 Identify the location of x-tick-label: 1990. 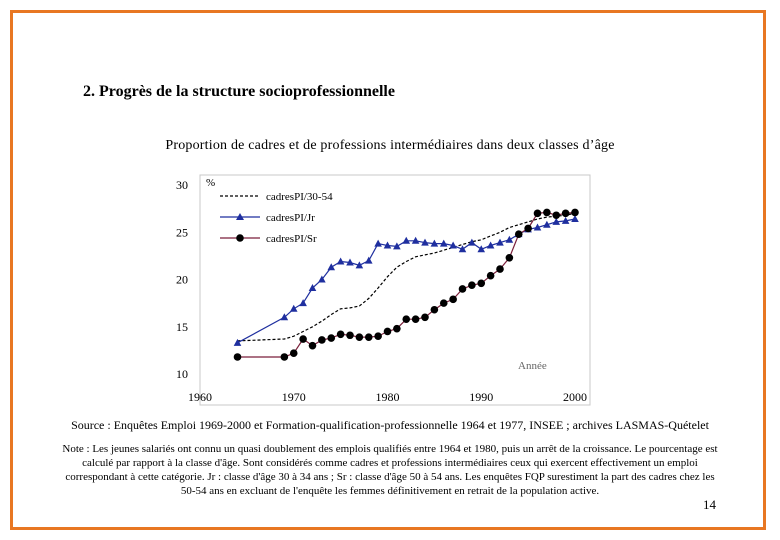
(481, 397).